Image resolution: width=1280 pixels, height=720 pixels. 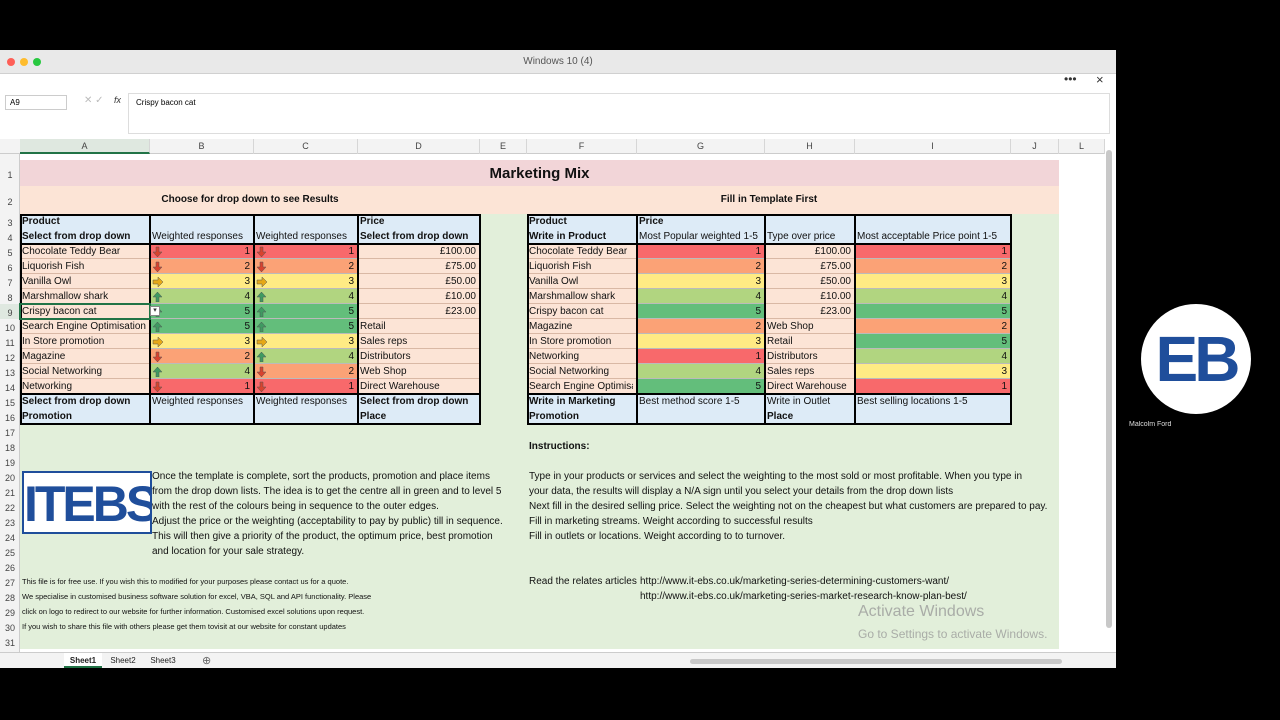 I want to click on row-header: 30, so click(x=9, y=628).